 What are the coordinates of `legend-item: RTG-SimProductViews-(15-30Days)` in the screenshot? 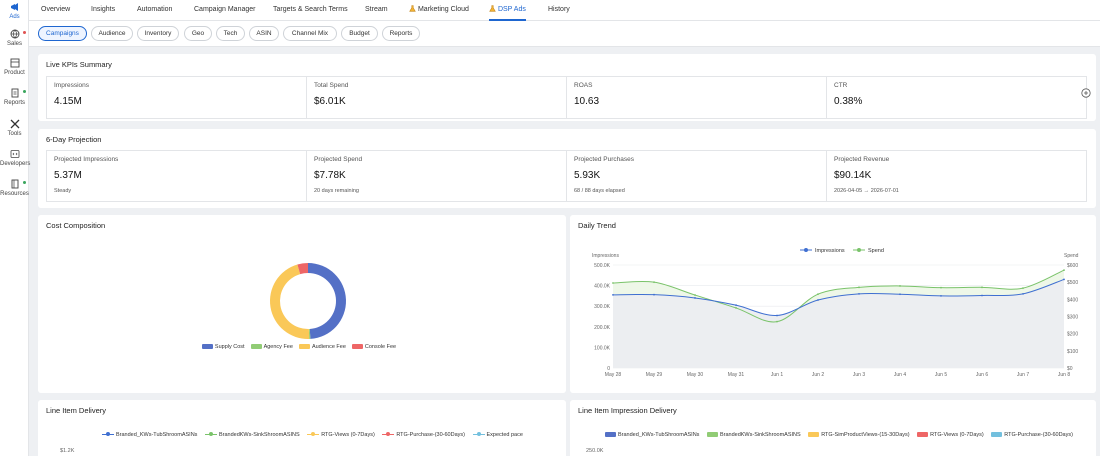 It's located at (859, 435).